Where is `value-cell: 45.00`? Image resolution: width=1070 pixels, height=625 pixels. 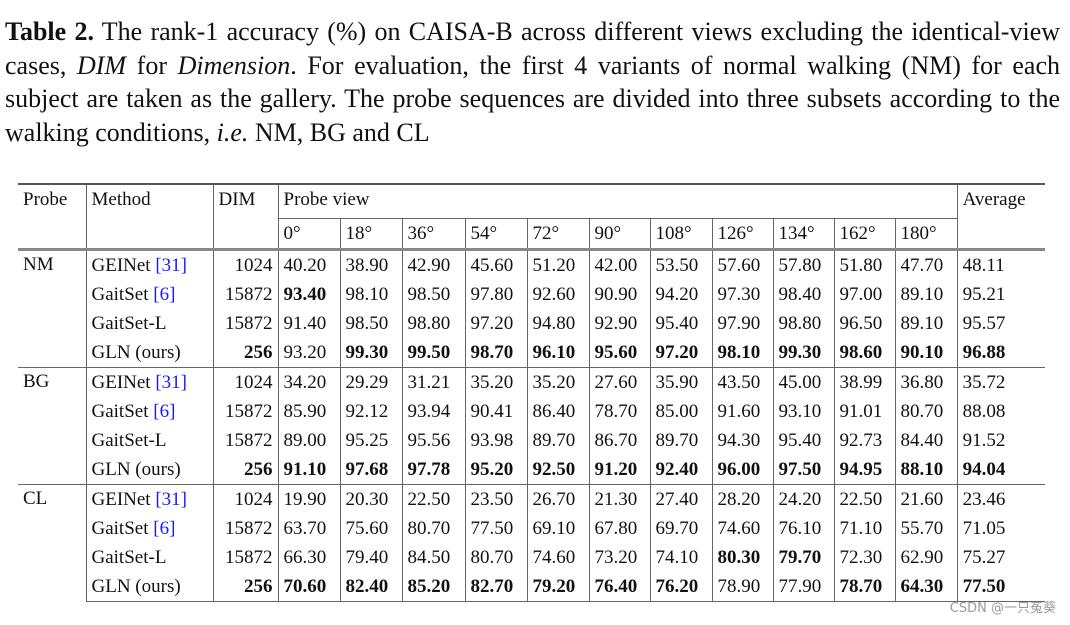 value-cell: 45.00 is located at coordinates (803, 382).